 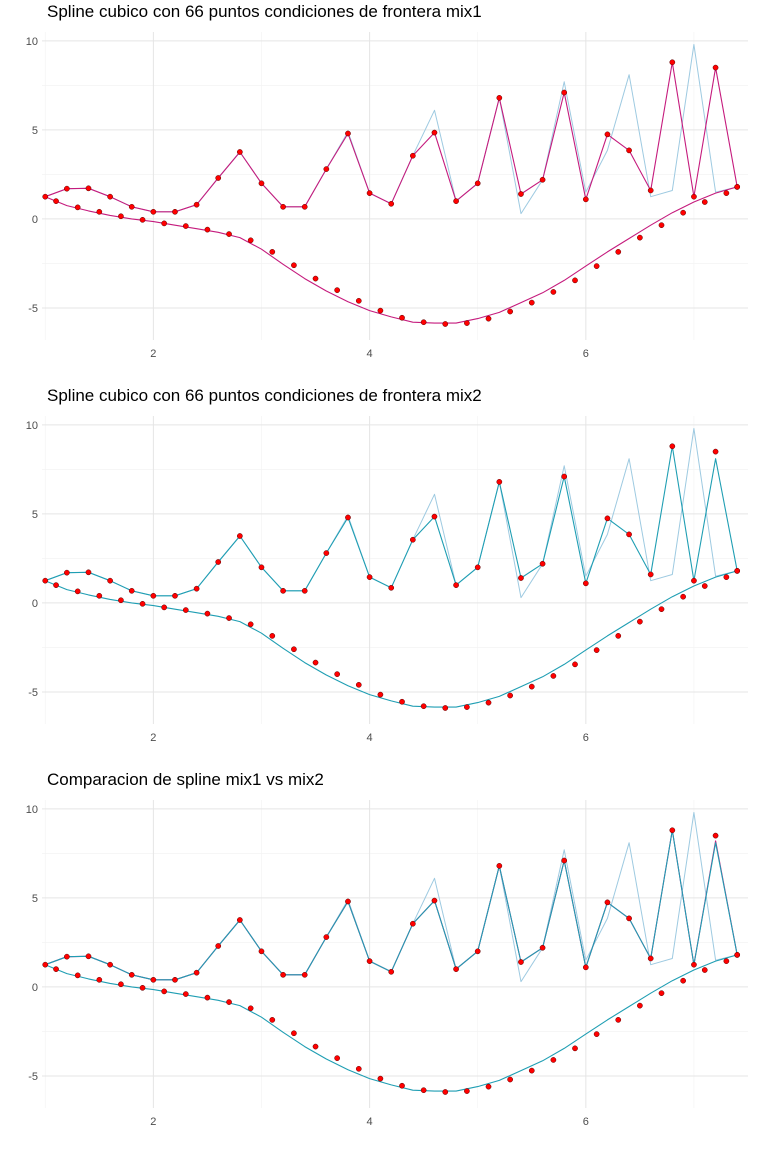 I want to click on x-tick-label: 2, so click(x=153, y=738).